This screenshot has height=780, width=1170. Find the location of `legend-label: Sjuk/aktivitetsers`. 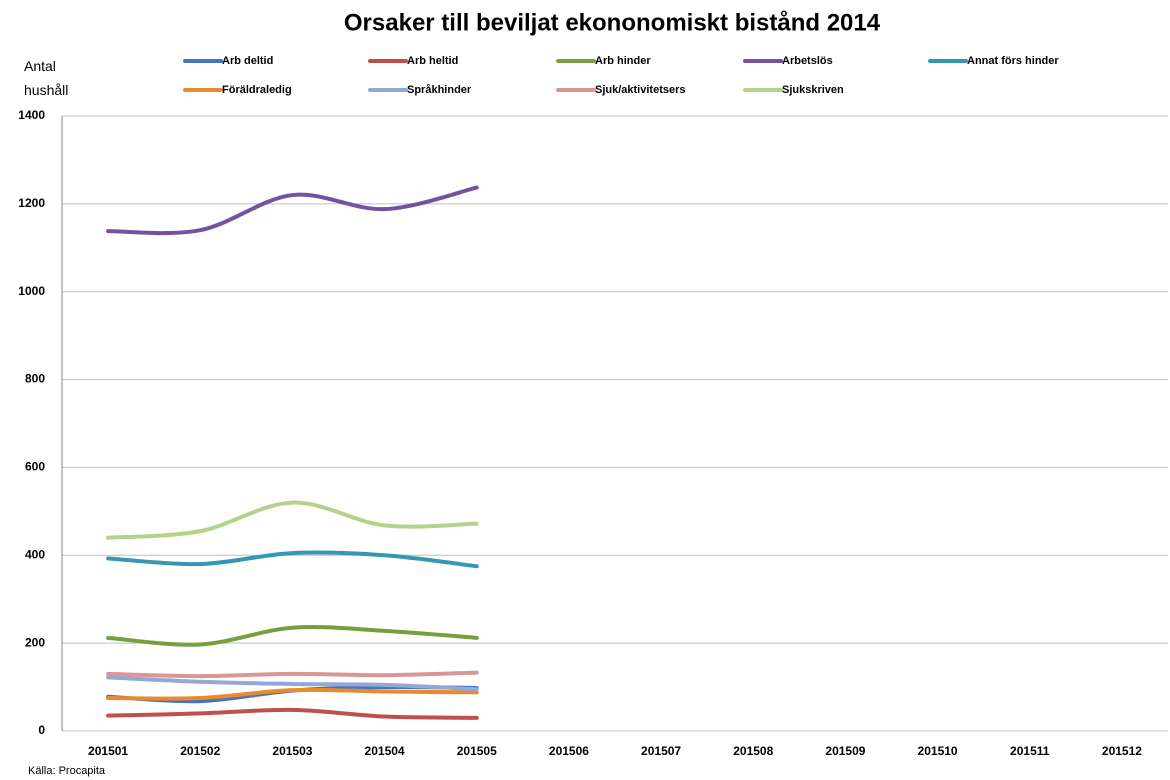

legend-label: Sjuk/aktivitetsers is located at coordinates (640, 90).